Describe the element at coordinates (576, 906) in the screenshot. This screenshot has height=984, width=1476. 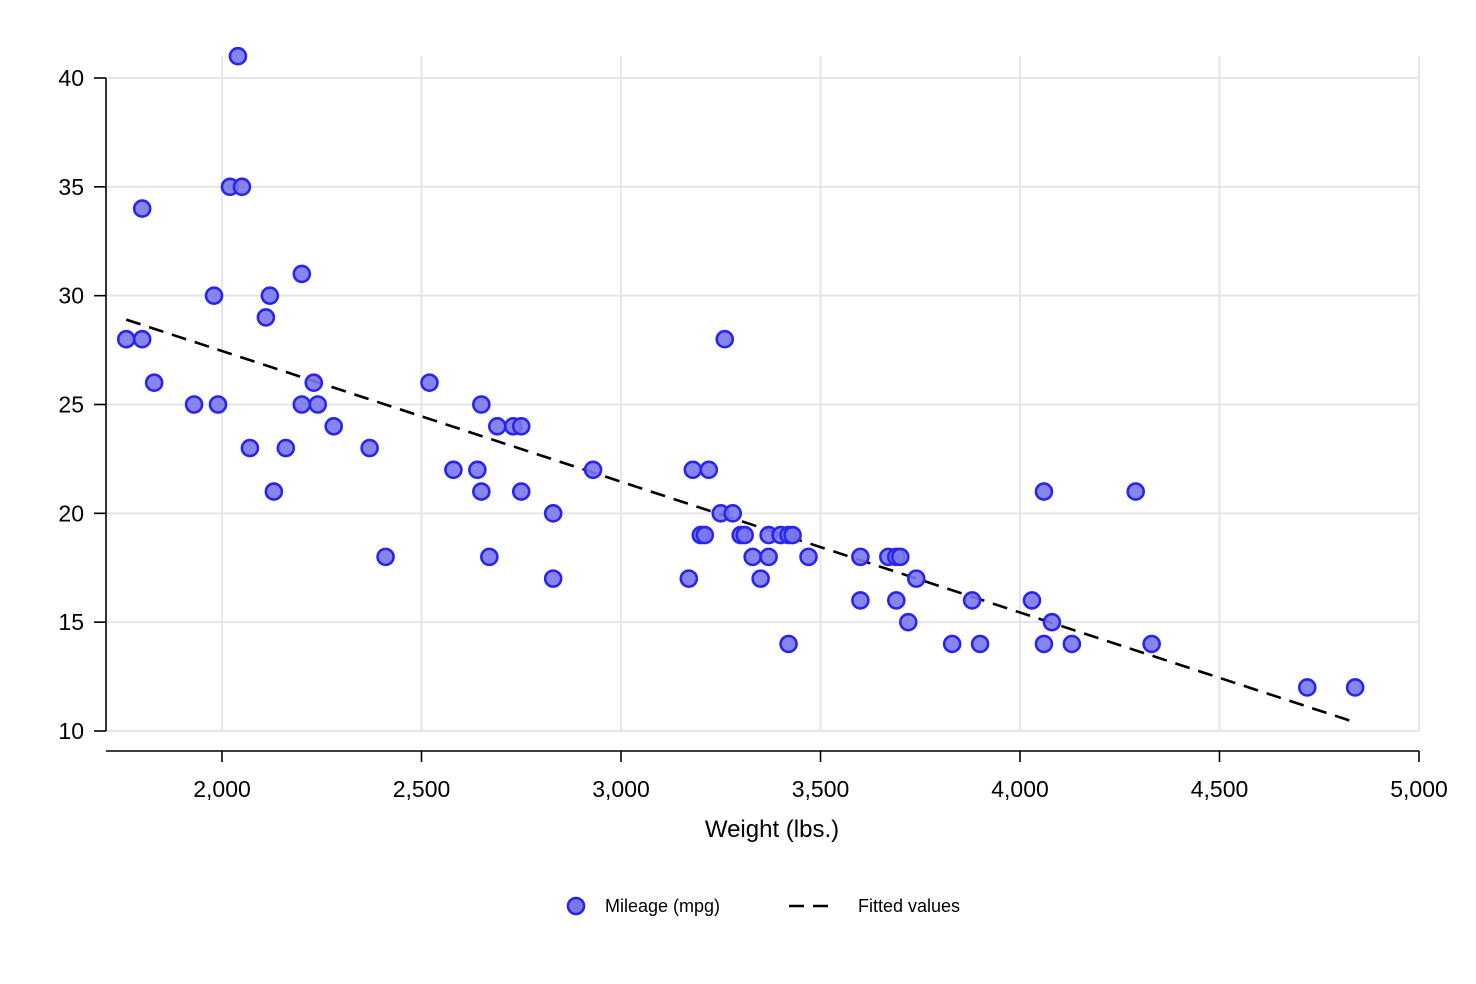
I see `legend-scatter-marker` at that location.